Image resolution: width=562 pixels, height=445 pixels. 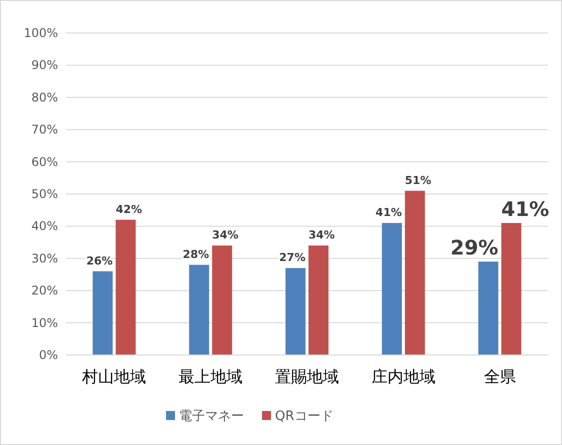 What do you see at coordinates (292, 257) in the screenshot?
I see `data-label: 27%` at bounding box center [292, 257].